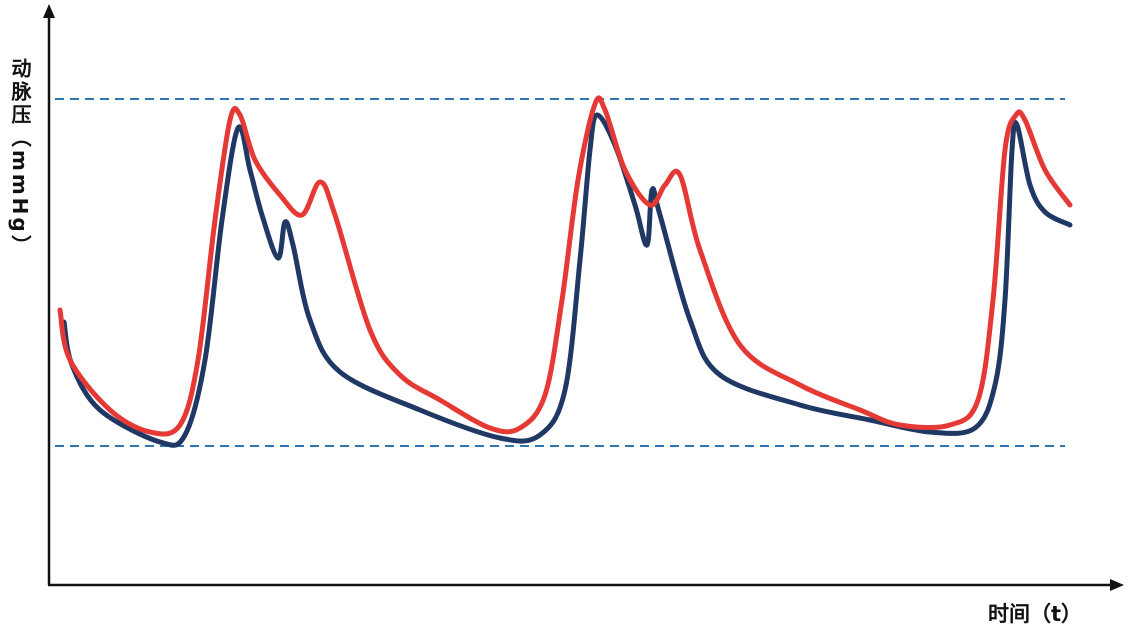 The width and height of the screenshot is (1134, 635). What do you see at coordinates (49, 11) in the screenshot?
I see `y-arrow` at bounding box center [49, 11].